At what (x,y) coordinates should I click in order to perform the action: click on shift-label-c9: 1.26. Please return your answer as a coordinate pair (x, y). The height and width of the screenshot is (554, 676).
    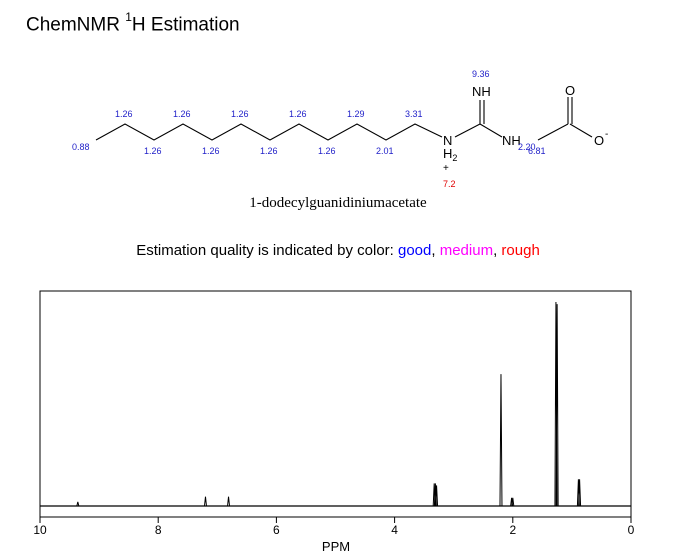
    Looking at the image, I should click on (327, 151).